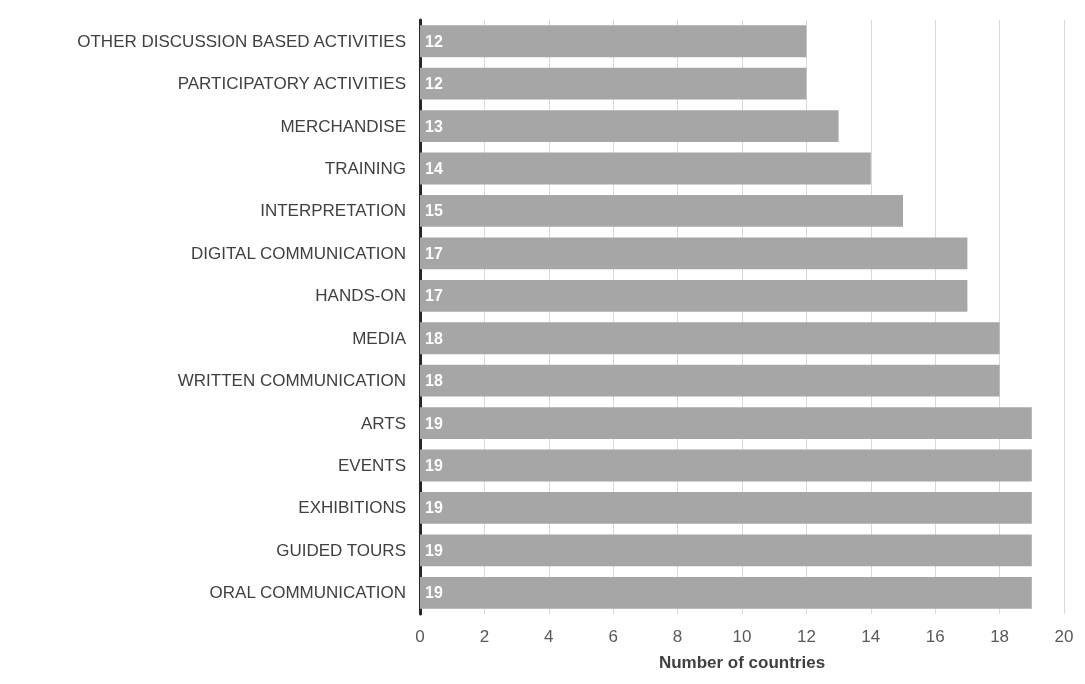 The width and height of the screenshot is (1085, 684). Describe the element at coordinates (1064, 636) in the screenshot. I see `x-tick-label: 20` at that location.